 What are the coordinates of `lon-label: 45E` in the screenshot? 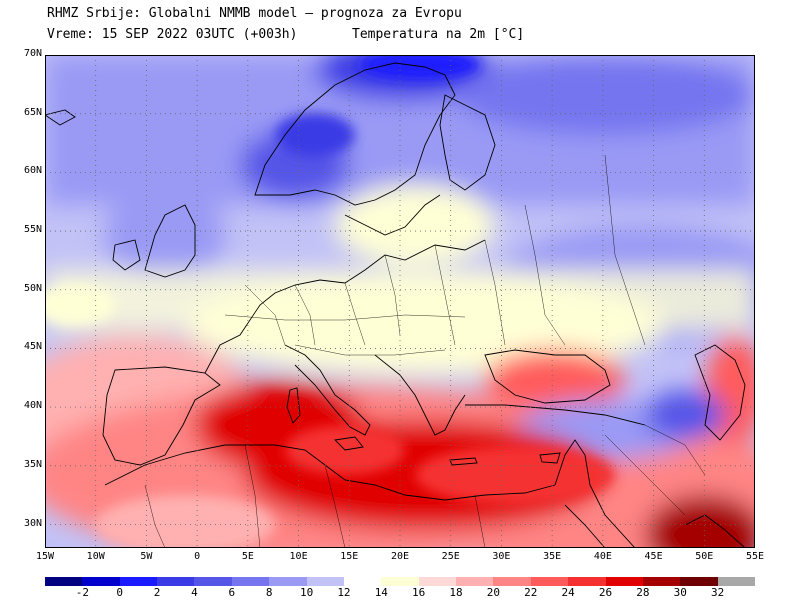 It's located at (653, 556).